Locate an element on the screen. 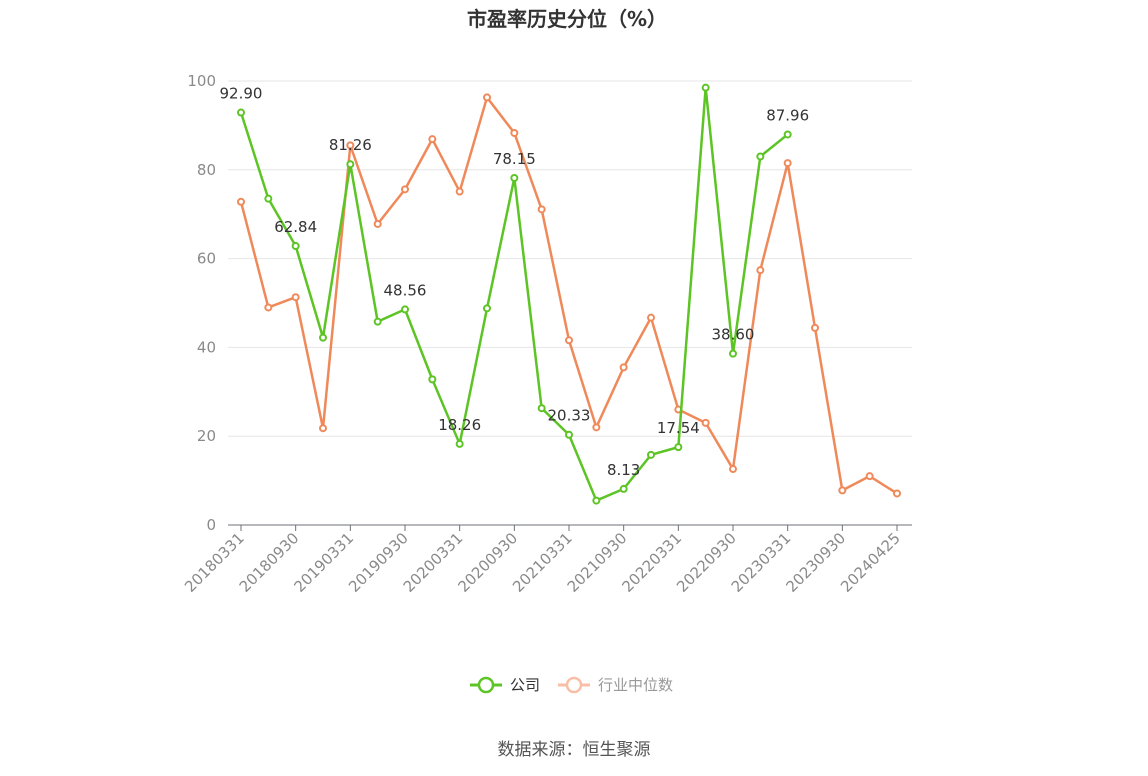 This screenshot has height=776, width=1148. data-label: 18.26 is located at coordinates (459, 425).